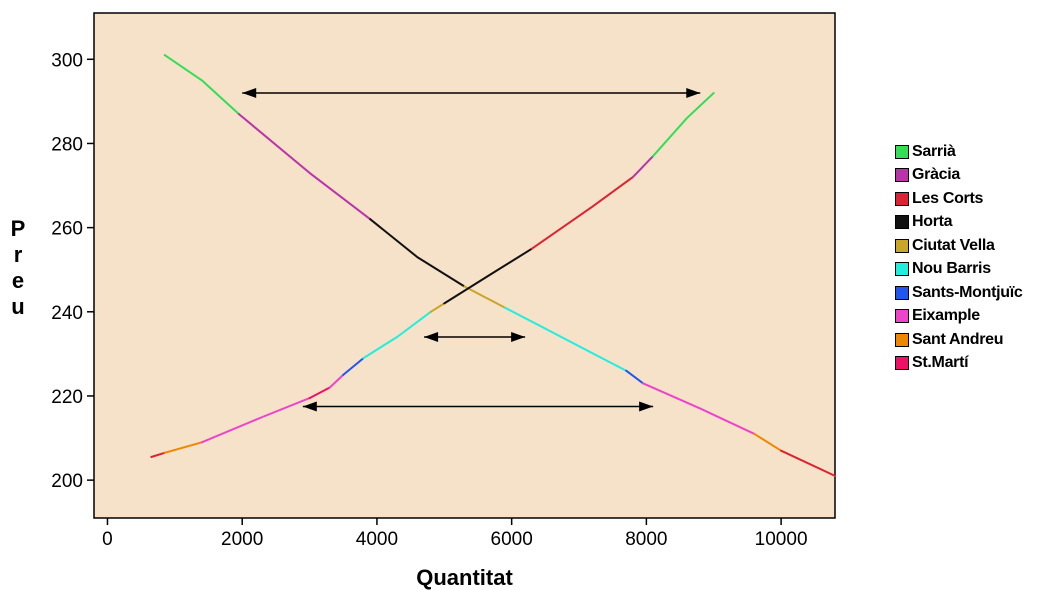 This screenshot has height=590, width=1039. I want to click on y-tick-label: 260, so click(67, 229).